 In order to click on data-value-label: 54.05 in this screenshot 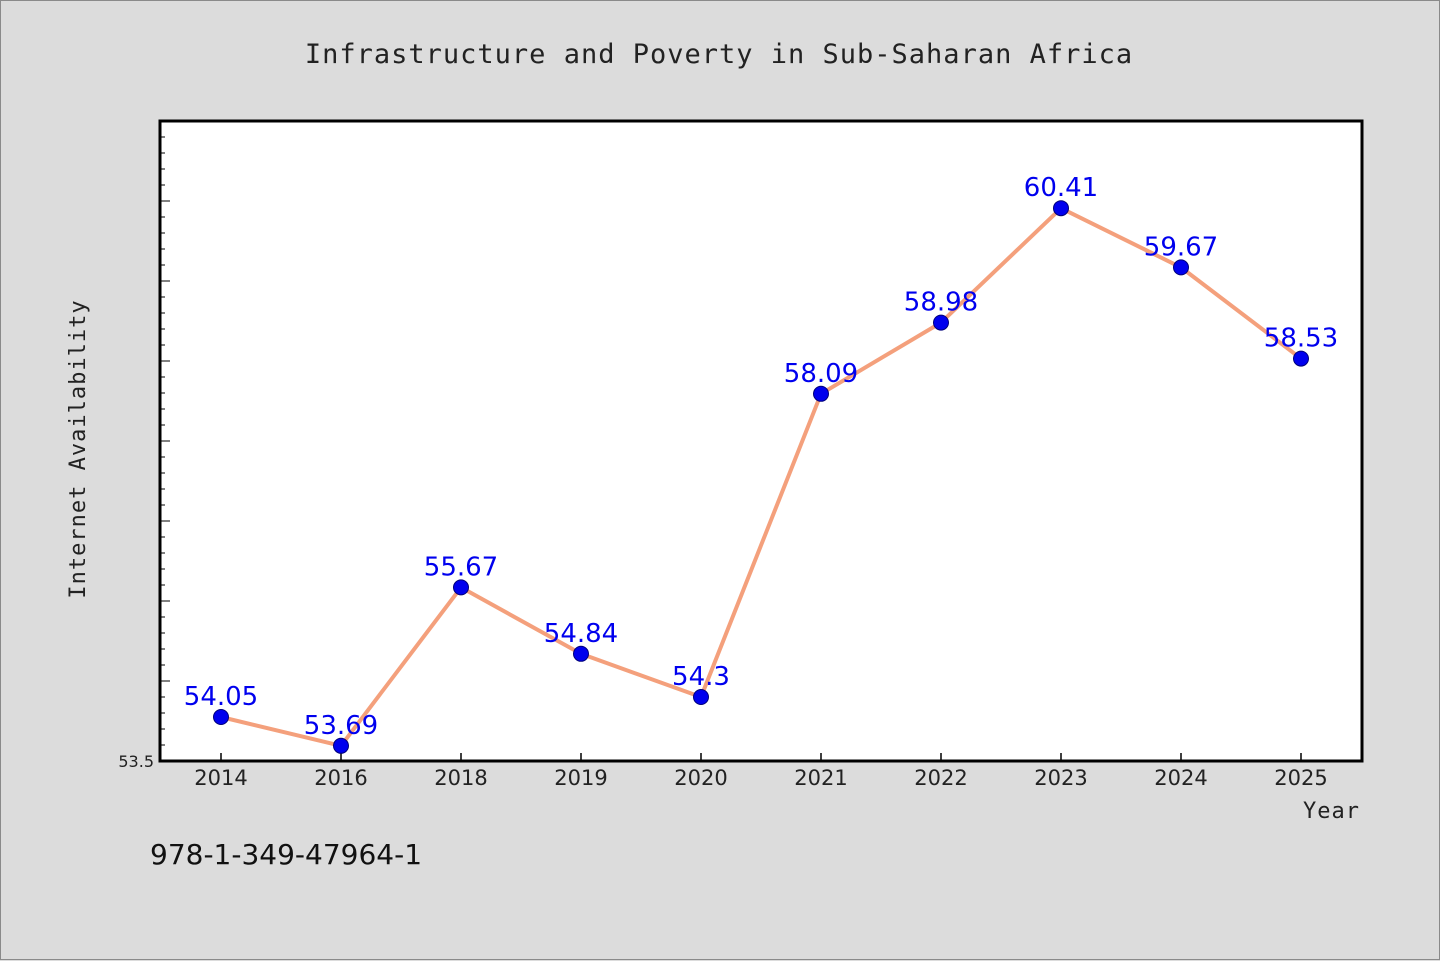, I will do `click(221, 697)`.